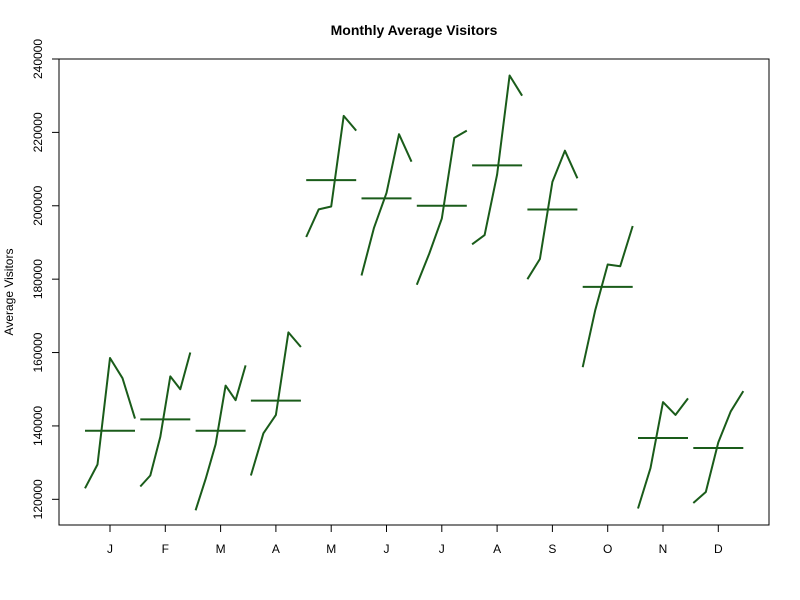 The image size is (800, 600). What do you see at coordinates (663, 549) in the screenshot?
I see `x-tick-label: N` at bounding box center [663, 549].